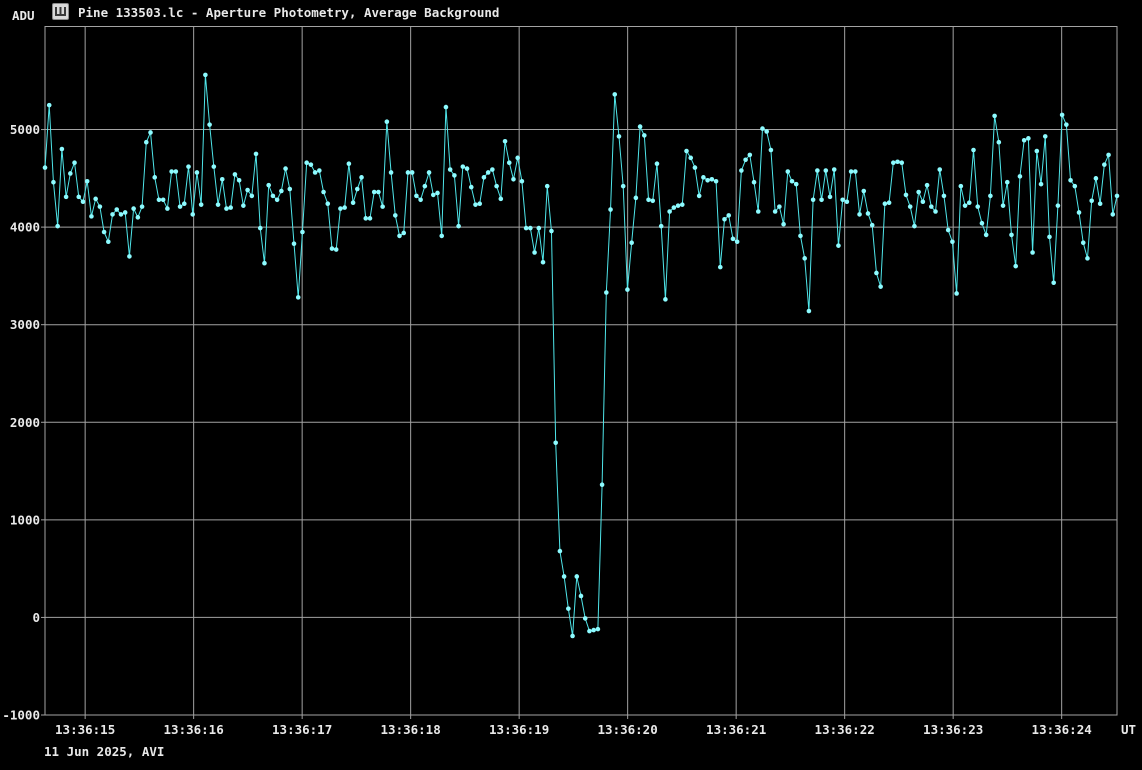  What do you see at coordinates (25, 422) in the screenshot?
I see `y-tick-label: 2000` at bounding box center [25, 422].